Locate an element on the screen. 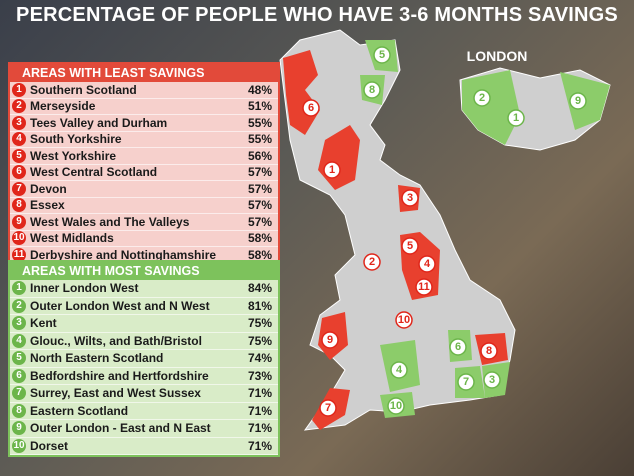  panel-heading: AREAS WITH LEAST SAVINGS is located at coordinates (144, 73).